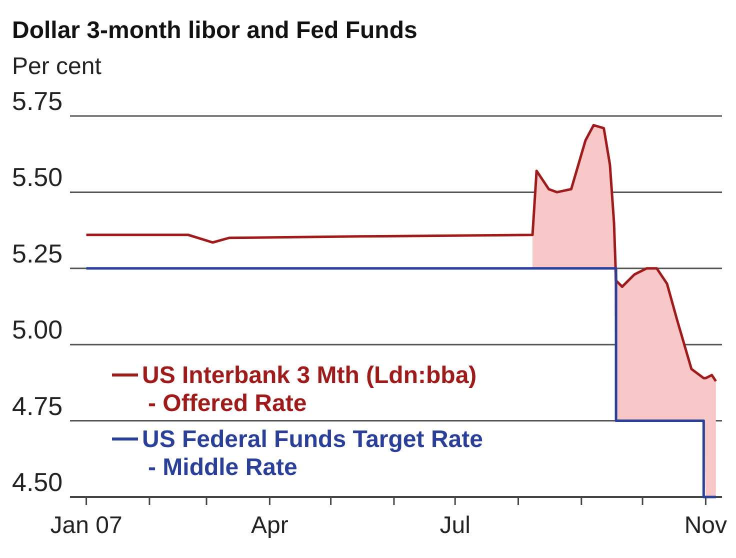 This screenshot has width=736, height=558. Describe the element at coordinates (269, 525) in the screenshot. I see `x-tick-label: Apr` at that location.